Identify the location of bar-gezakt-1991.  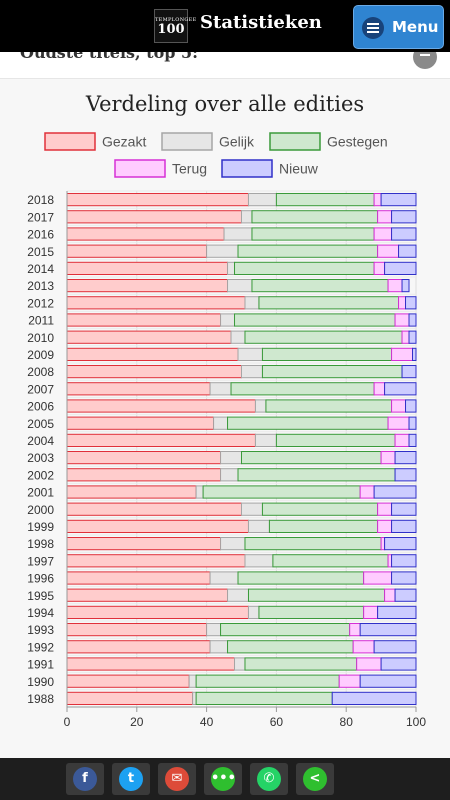
(151, 664).